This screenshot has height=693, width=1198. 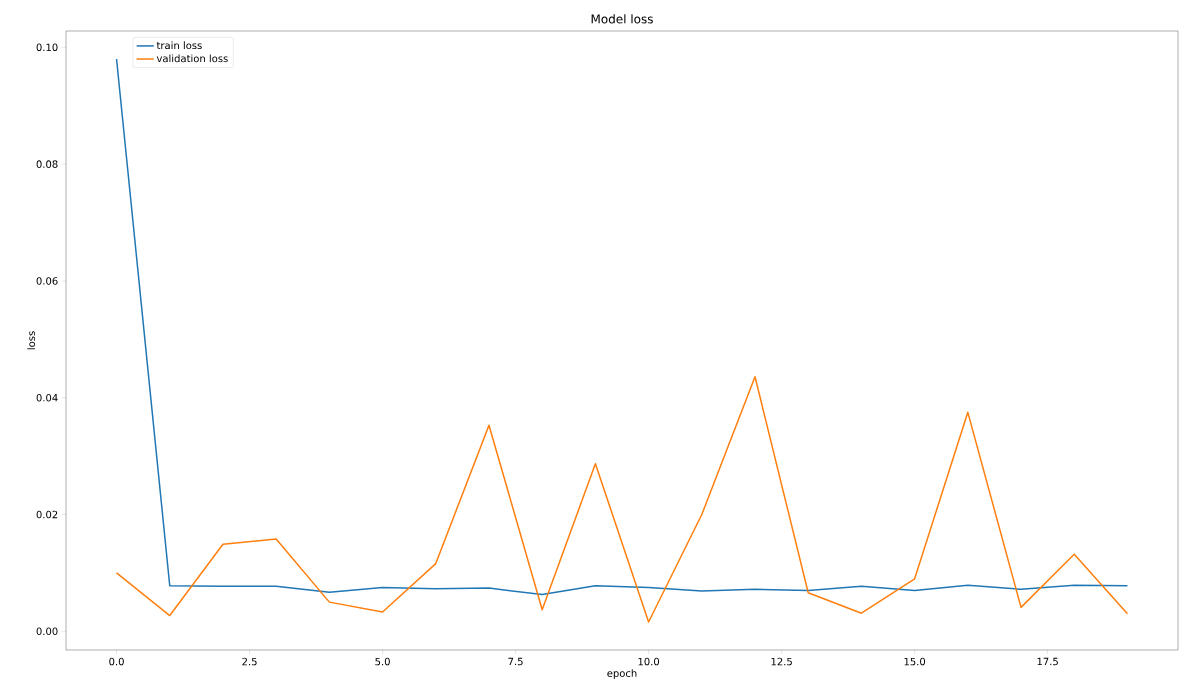 I want to click on x-tick-label: 10.0, so click(x=649, y=661).